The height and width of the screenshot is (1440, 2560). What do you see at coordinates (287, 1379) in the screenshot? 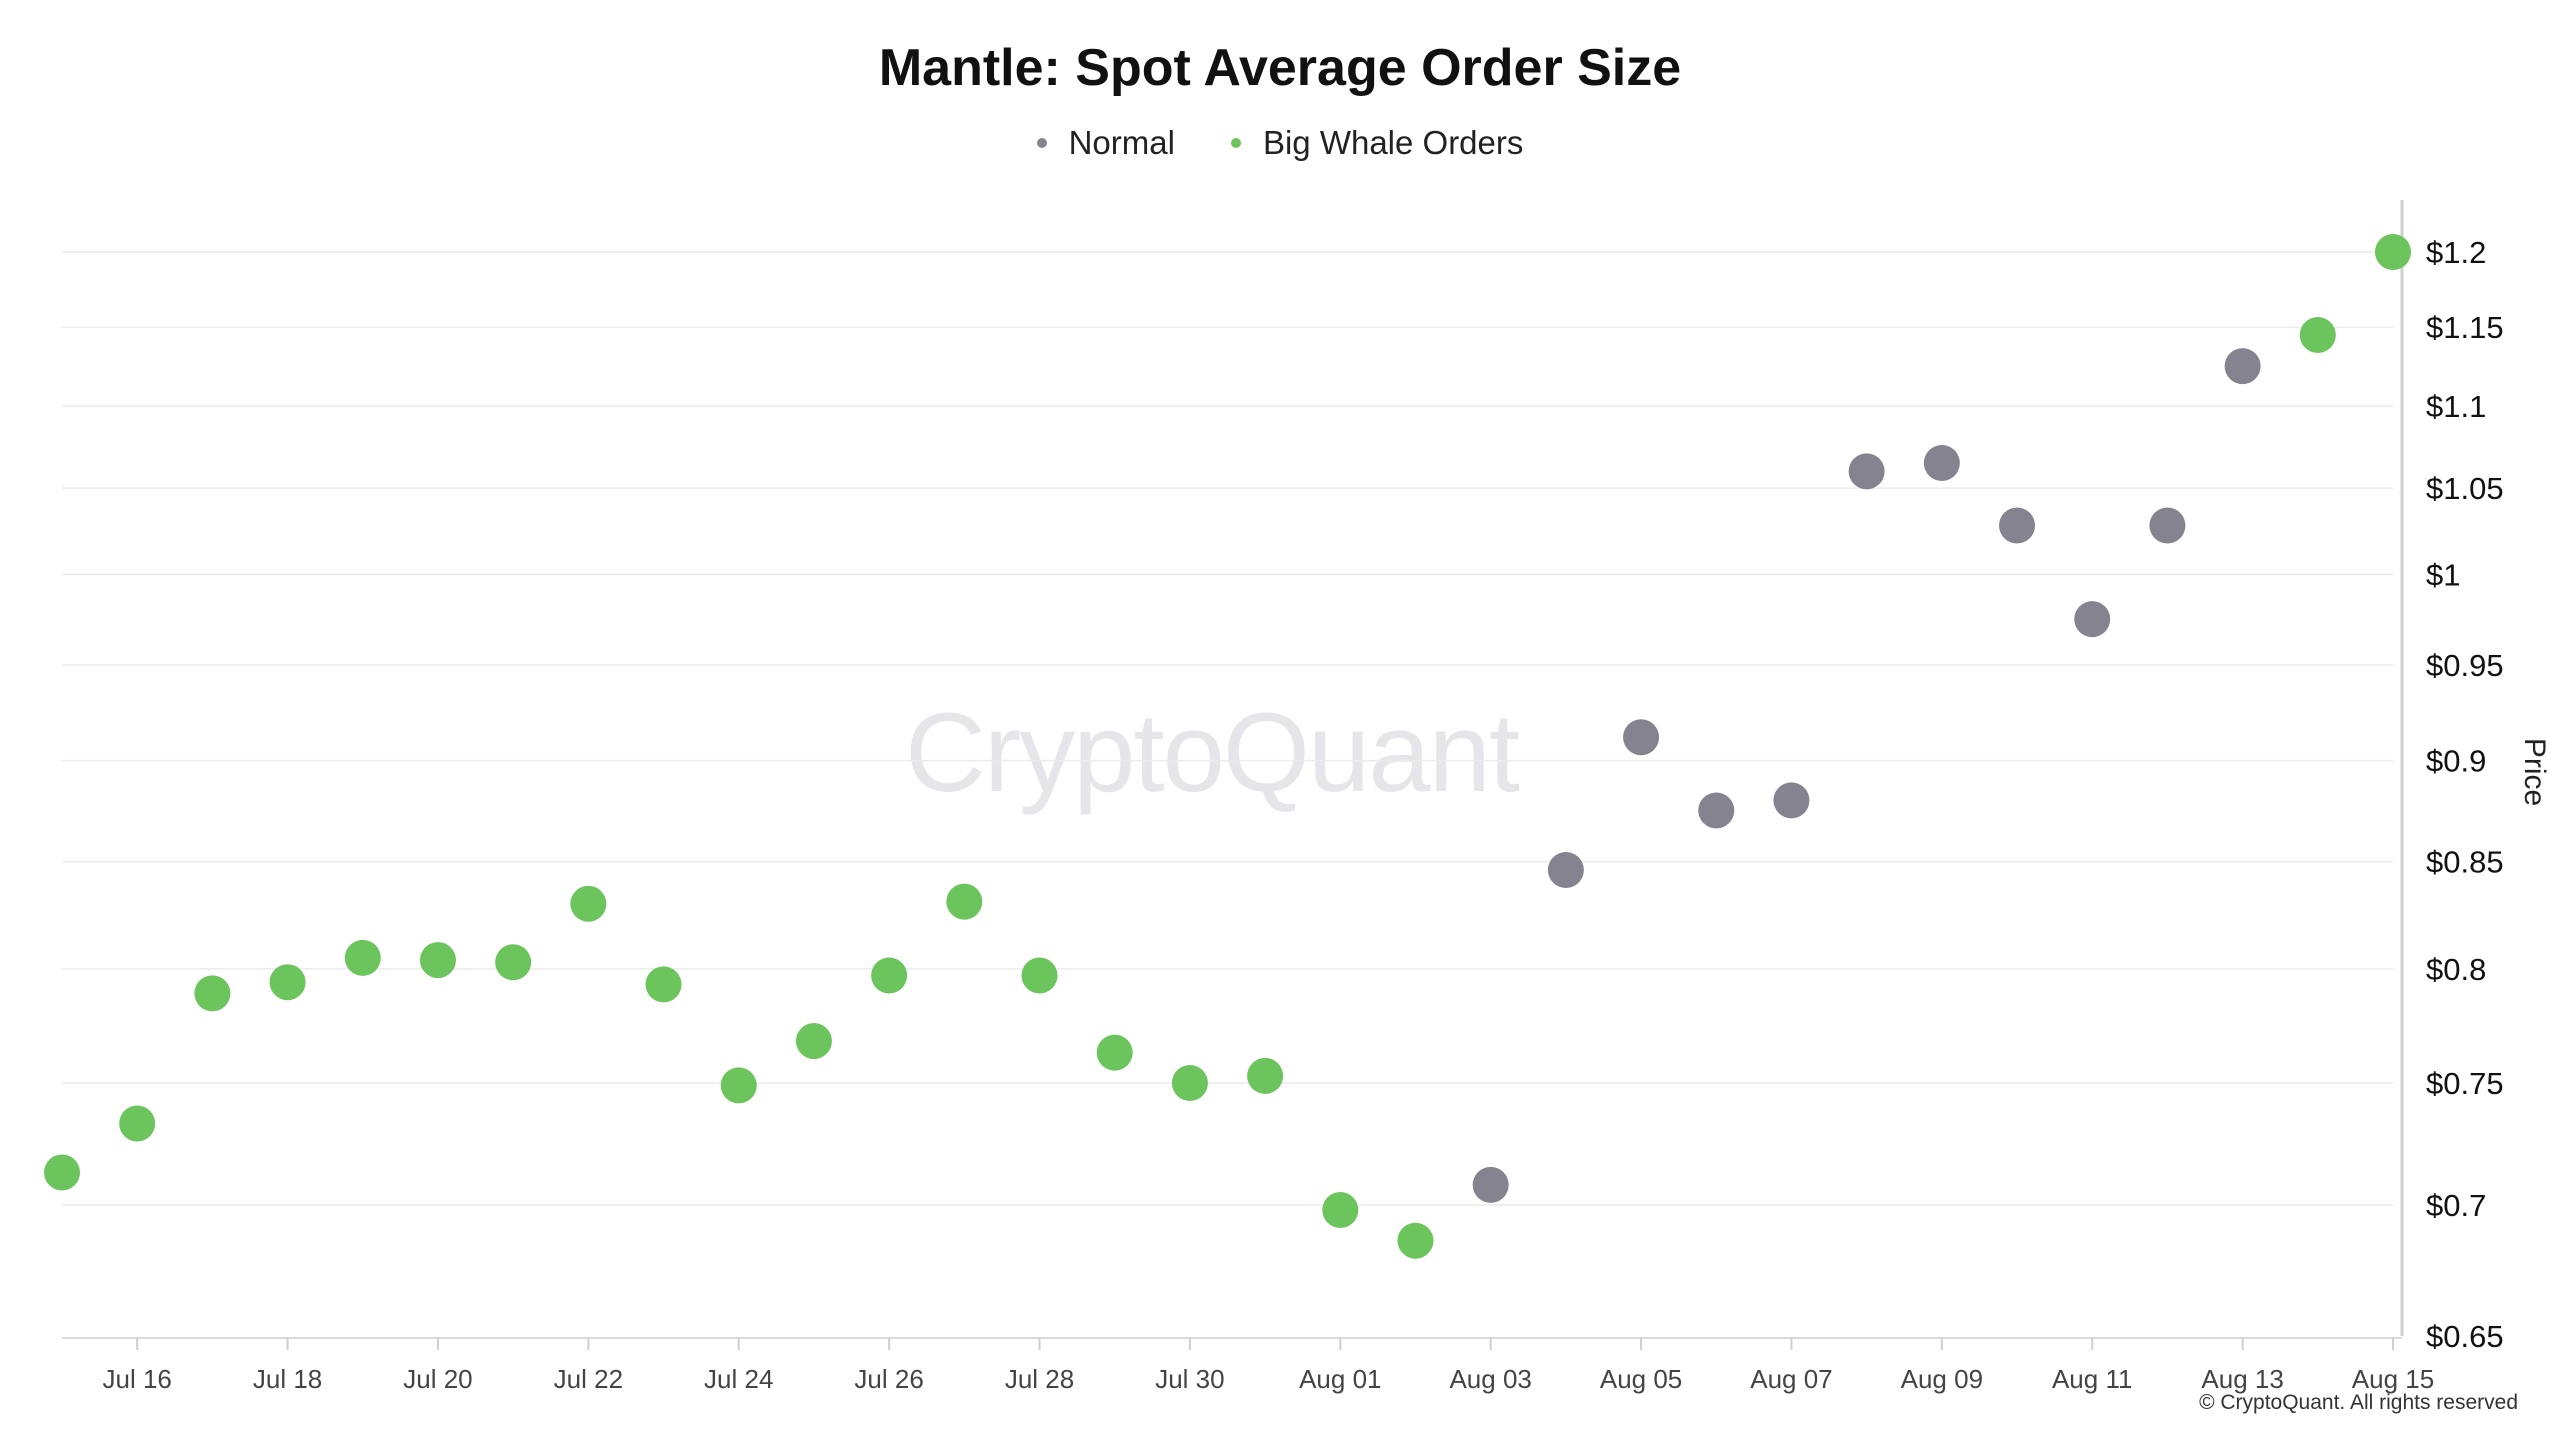
I see `x-tick-label: Jul 18` at bounding box center [287, 1379].